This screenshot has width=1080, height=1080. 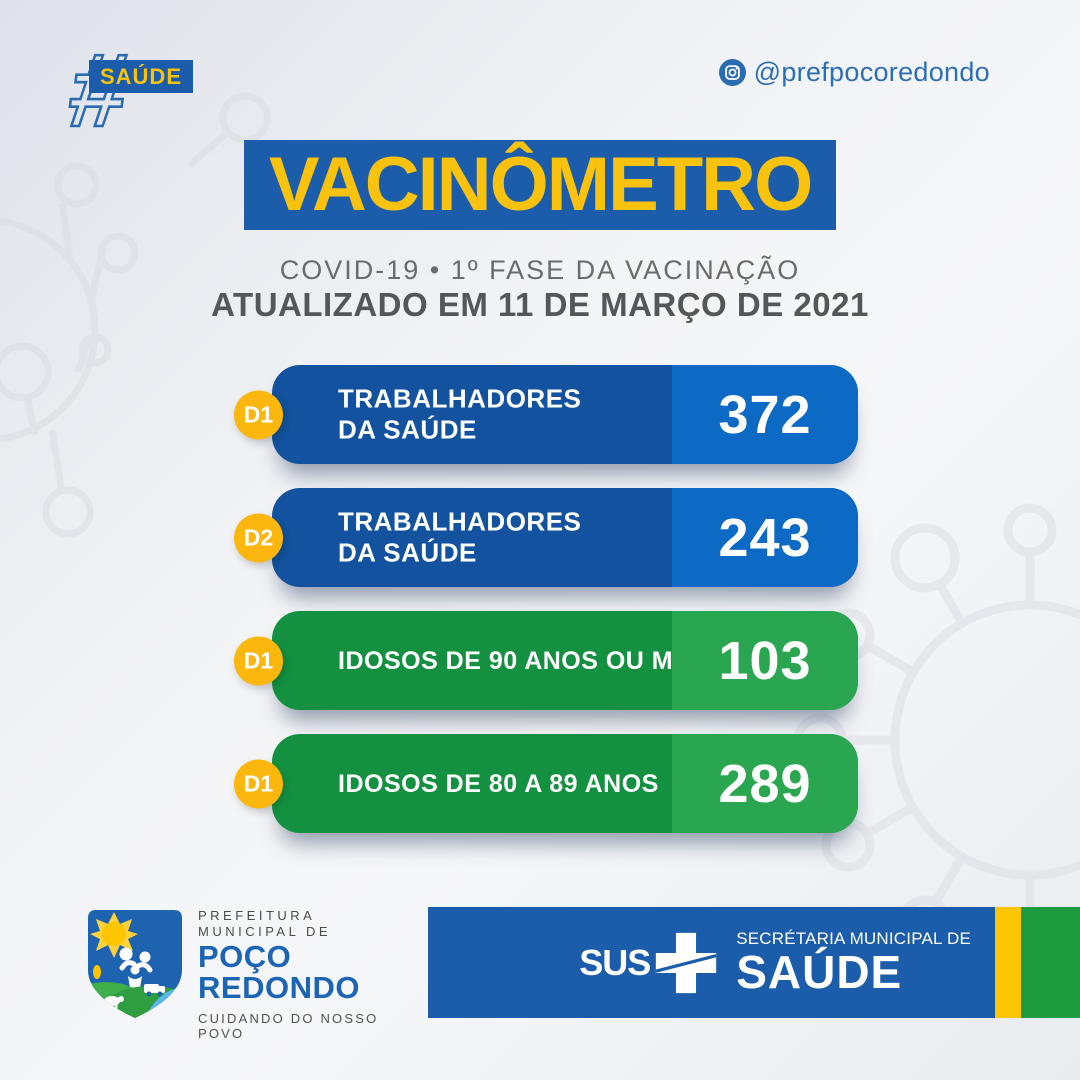 I want to click on stat-label-line: IDOSOS DE 80 A 89 ANOS, so click(x=498, y=783).